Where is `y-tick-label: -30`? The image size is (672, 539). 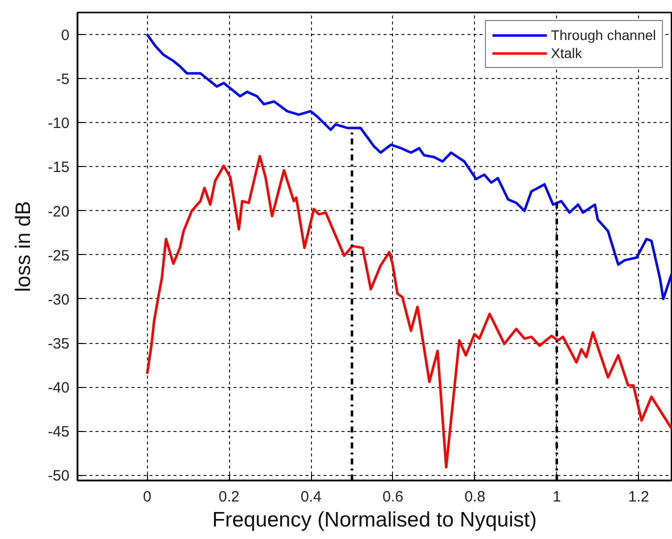 y-tick-label: -30 is located at coordinates (59, 299).